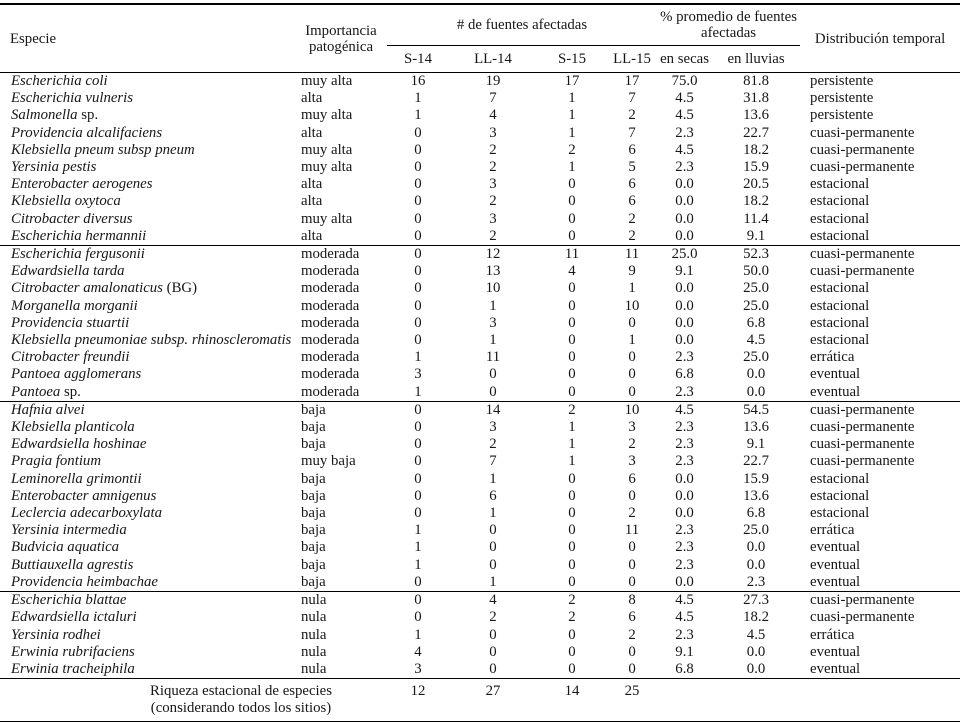  Describe the element at coordinates (632, 564) in the screenshot. I see `affected-sources-count-ll15-cell: 0` at that location.